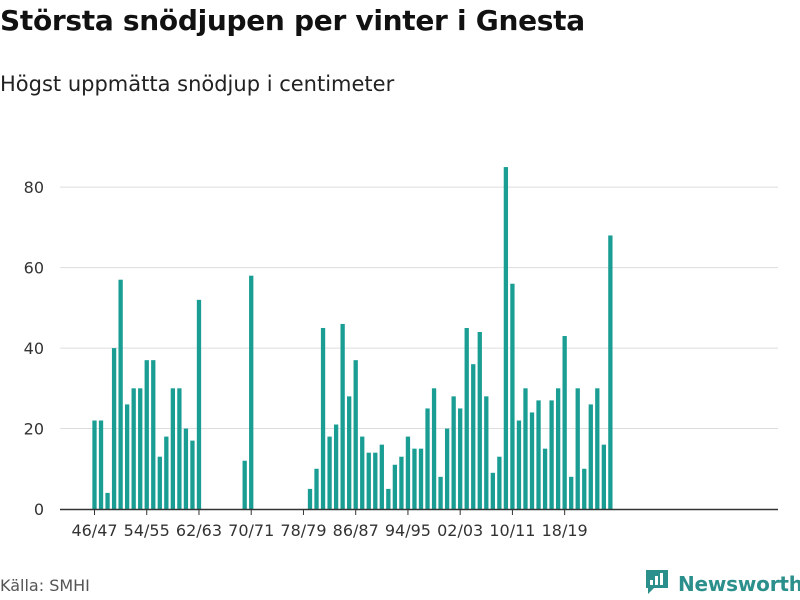  I want to click on bar-83/84, so click(336, 466).